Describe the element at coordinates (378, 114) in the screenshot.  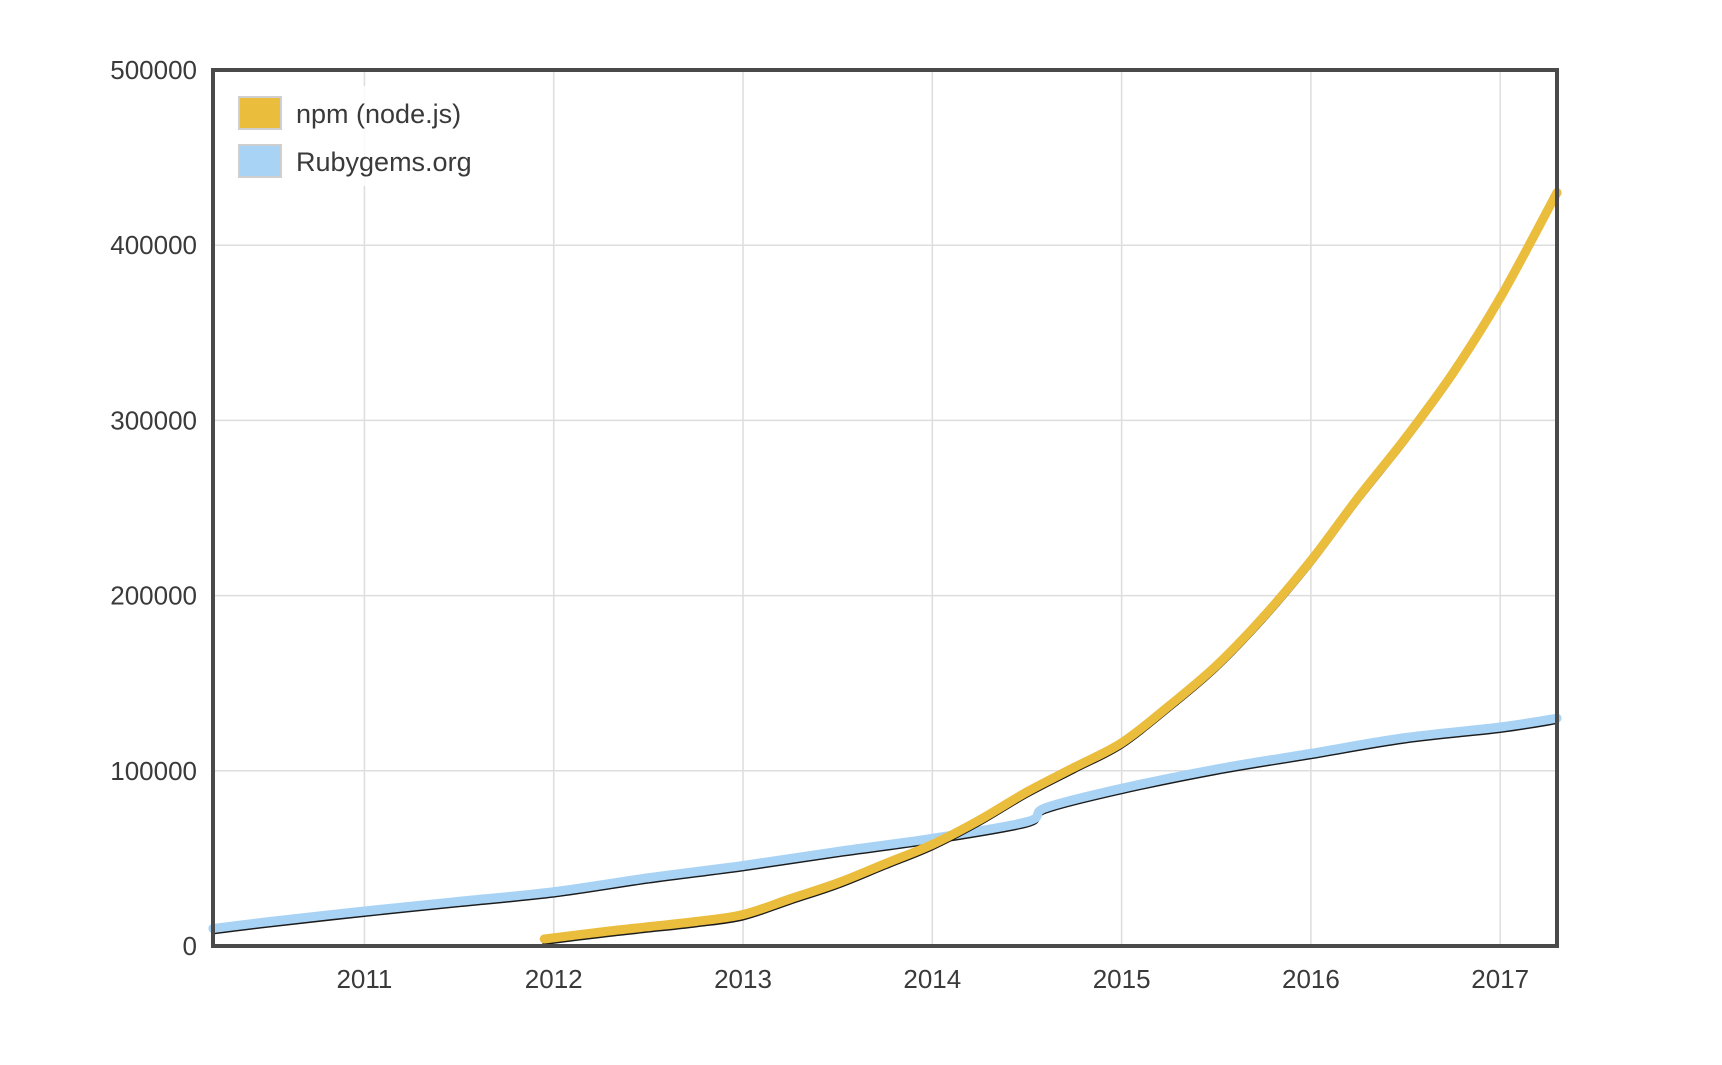
I see `legend-label-npm: npm (node.js)` at that location.